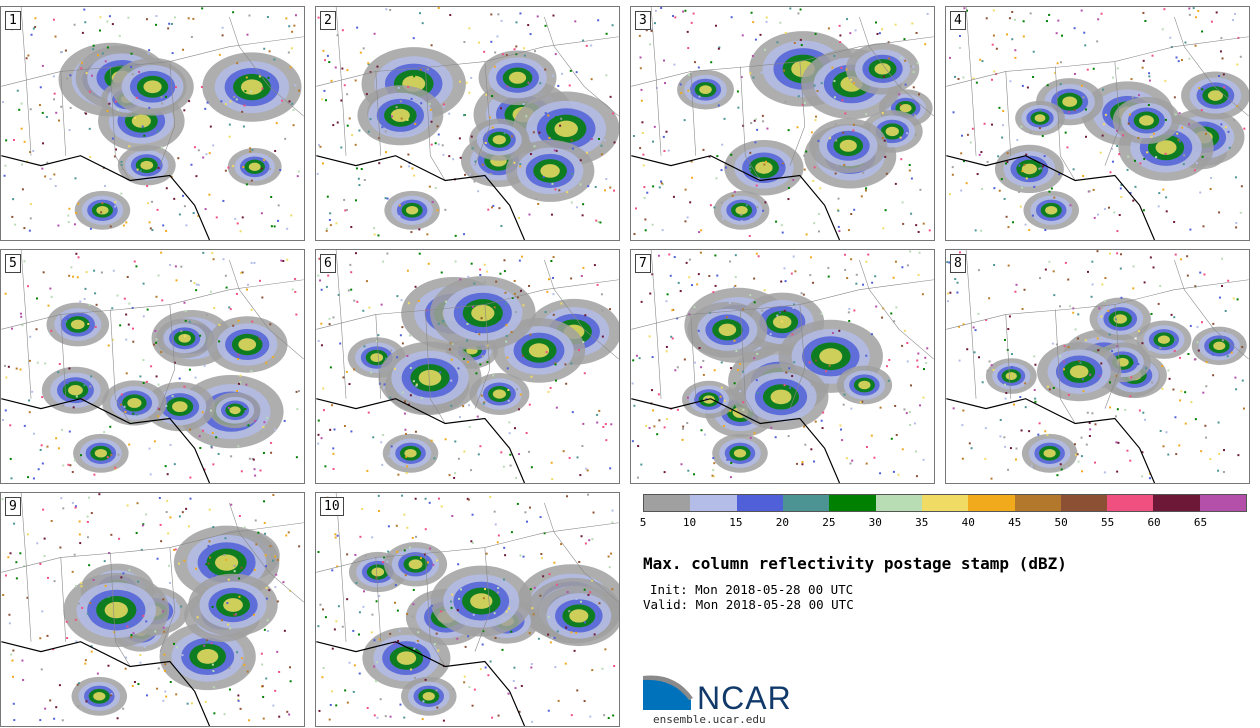 This screenshot has height=728, width=1260. I want to click on ncar-logo-text: NCAR, so click(744, 698).